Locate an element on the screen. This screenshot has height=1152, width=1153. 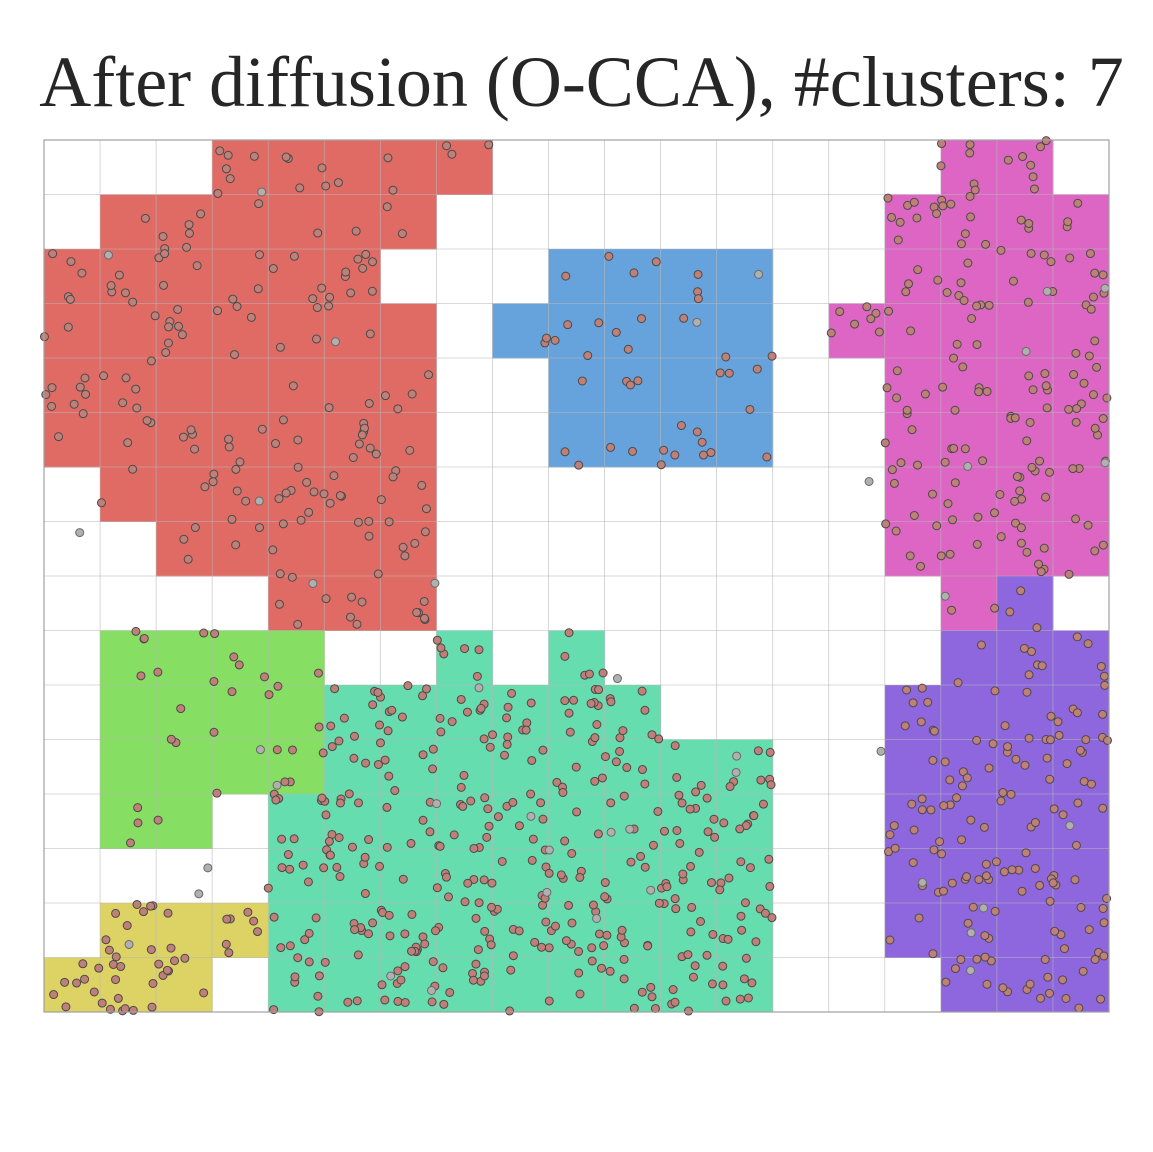
cluster-5-cell is located at coordinates (296, 876).